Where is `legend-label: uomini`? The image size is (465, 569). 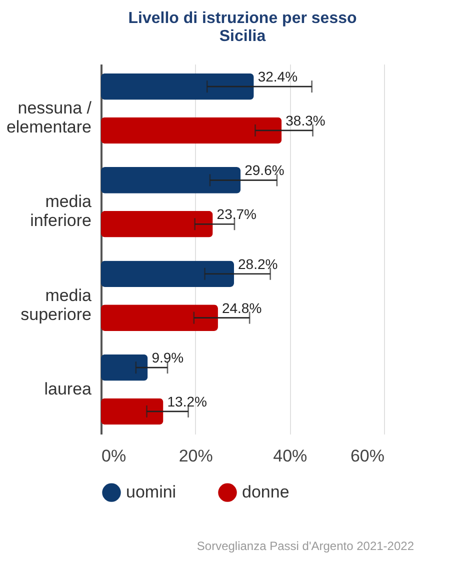 legend-label: uomini is located at coordinates (151, 492).